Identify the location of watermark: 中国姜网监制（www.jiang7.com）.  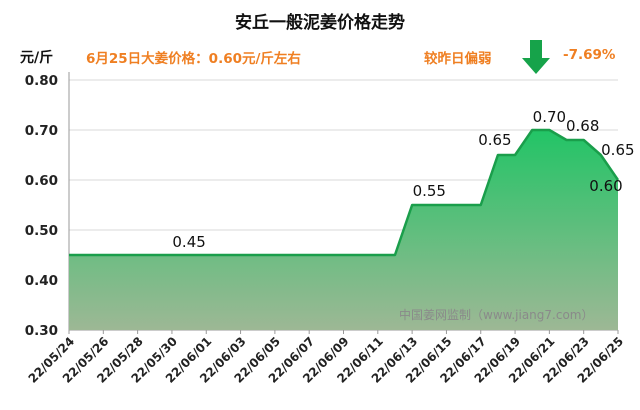
(496, 315).